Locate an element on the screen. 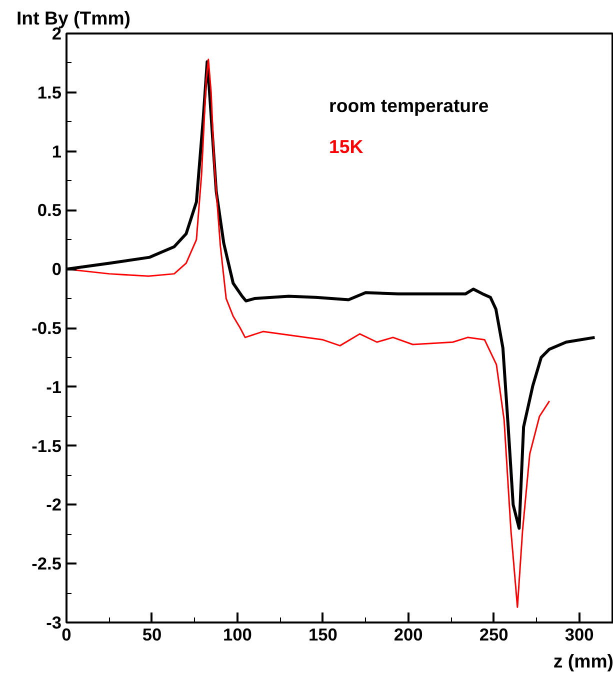 This screenshot has height=676, width=613. text: 15K is located at coordinates (346, 147).